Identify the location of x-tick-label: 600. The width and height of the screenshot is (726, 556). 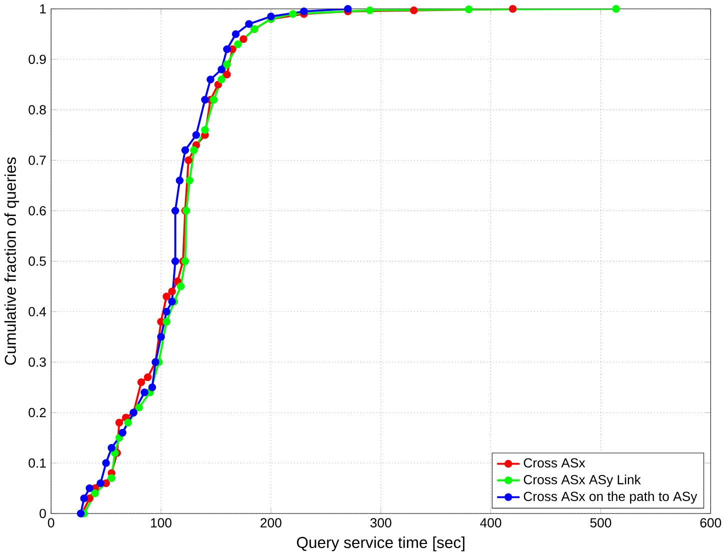
(711, 523).